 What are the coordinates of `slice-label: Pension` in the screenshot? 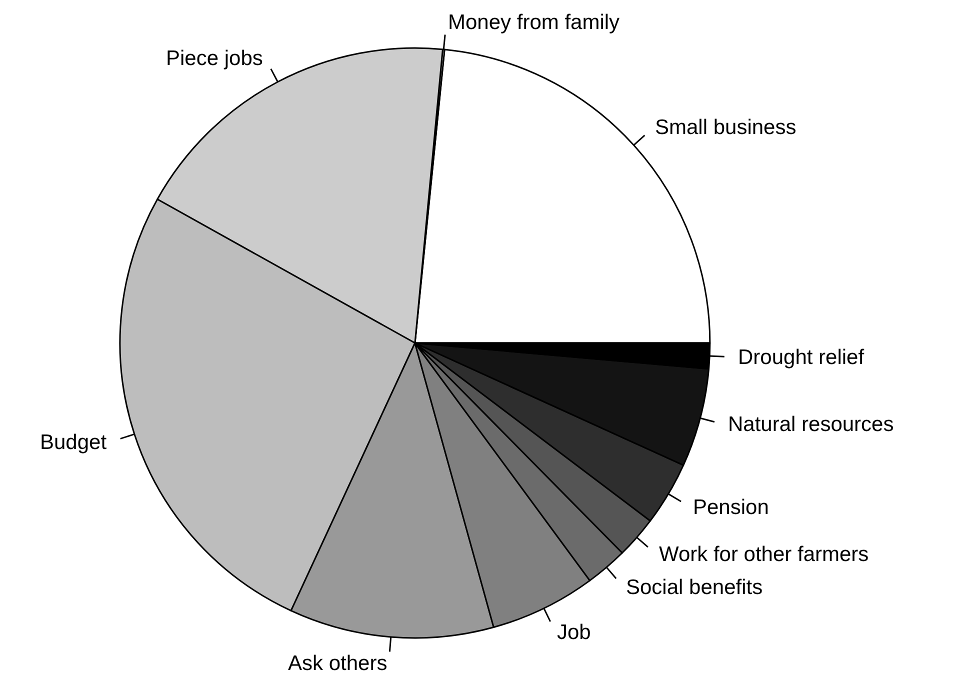 It's located at (731, 507).